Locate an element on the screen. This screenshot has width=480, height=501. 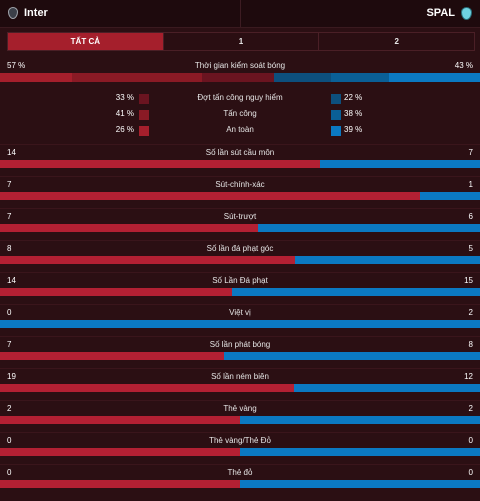
home-team: Inter is located at coordinates (28, 13).